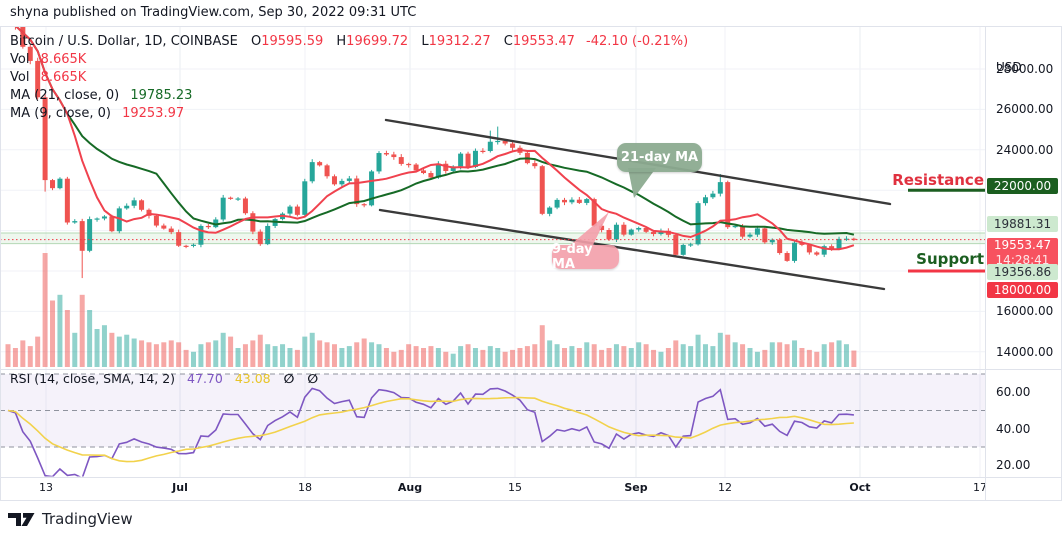 This screenshot has height=537, width=1062. I want to click on ma21-callout: 21-day MA, so click(659, 157).